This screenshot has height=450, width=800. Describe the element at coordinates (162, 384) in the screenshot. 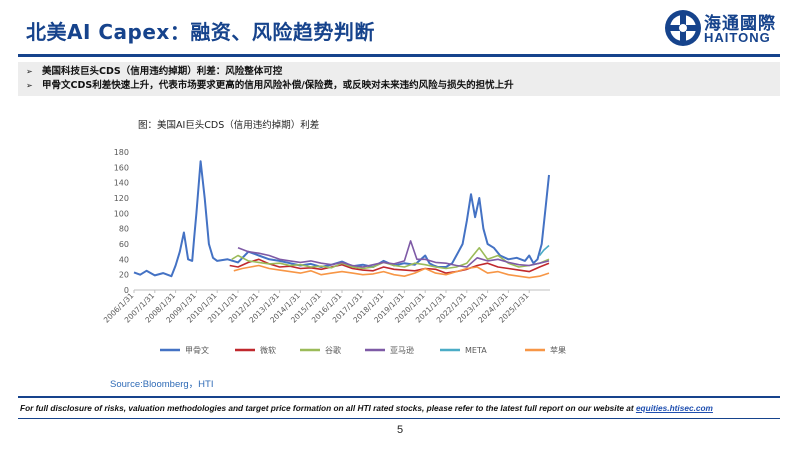

I see `source-note: Source:Bloomberg，HTI` at that location.